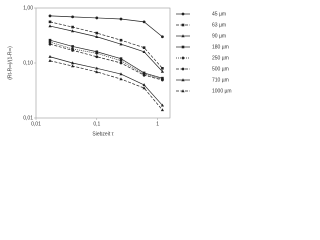 This screenshot has height=240, width=320. I want to click on legend-label: 710 µm, so click(220, 80).